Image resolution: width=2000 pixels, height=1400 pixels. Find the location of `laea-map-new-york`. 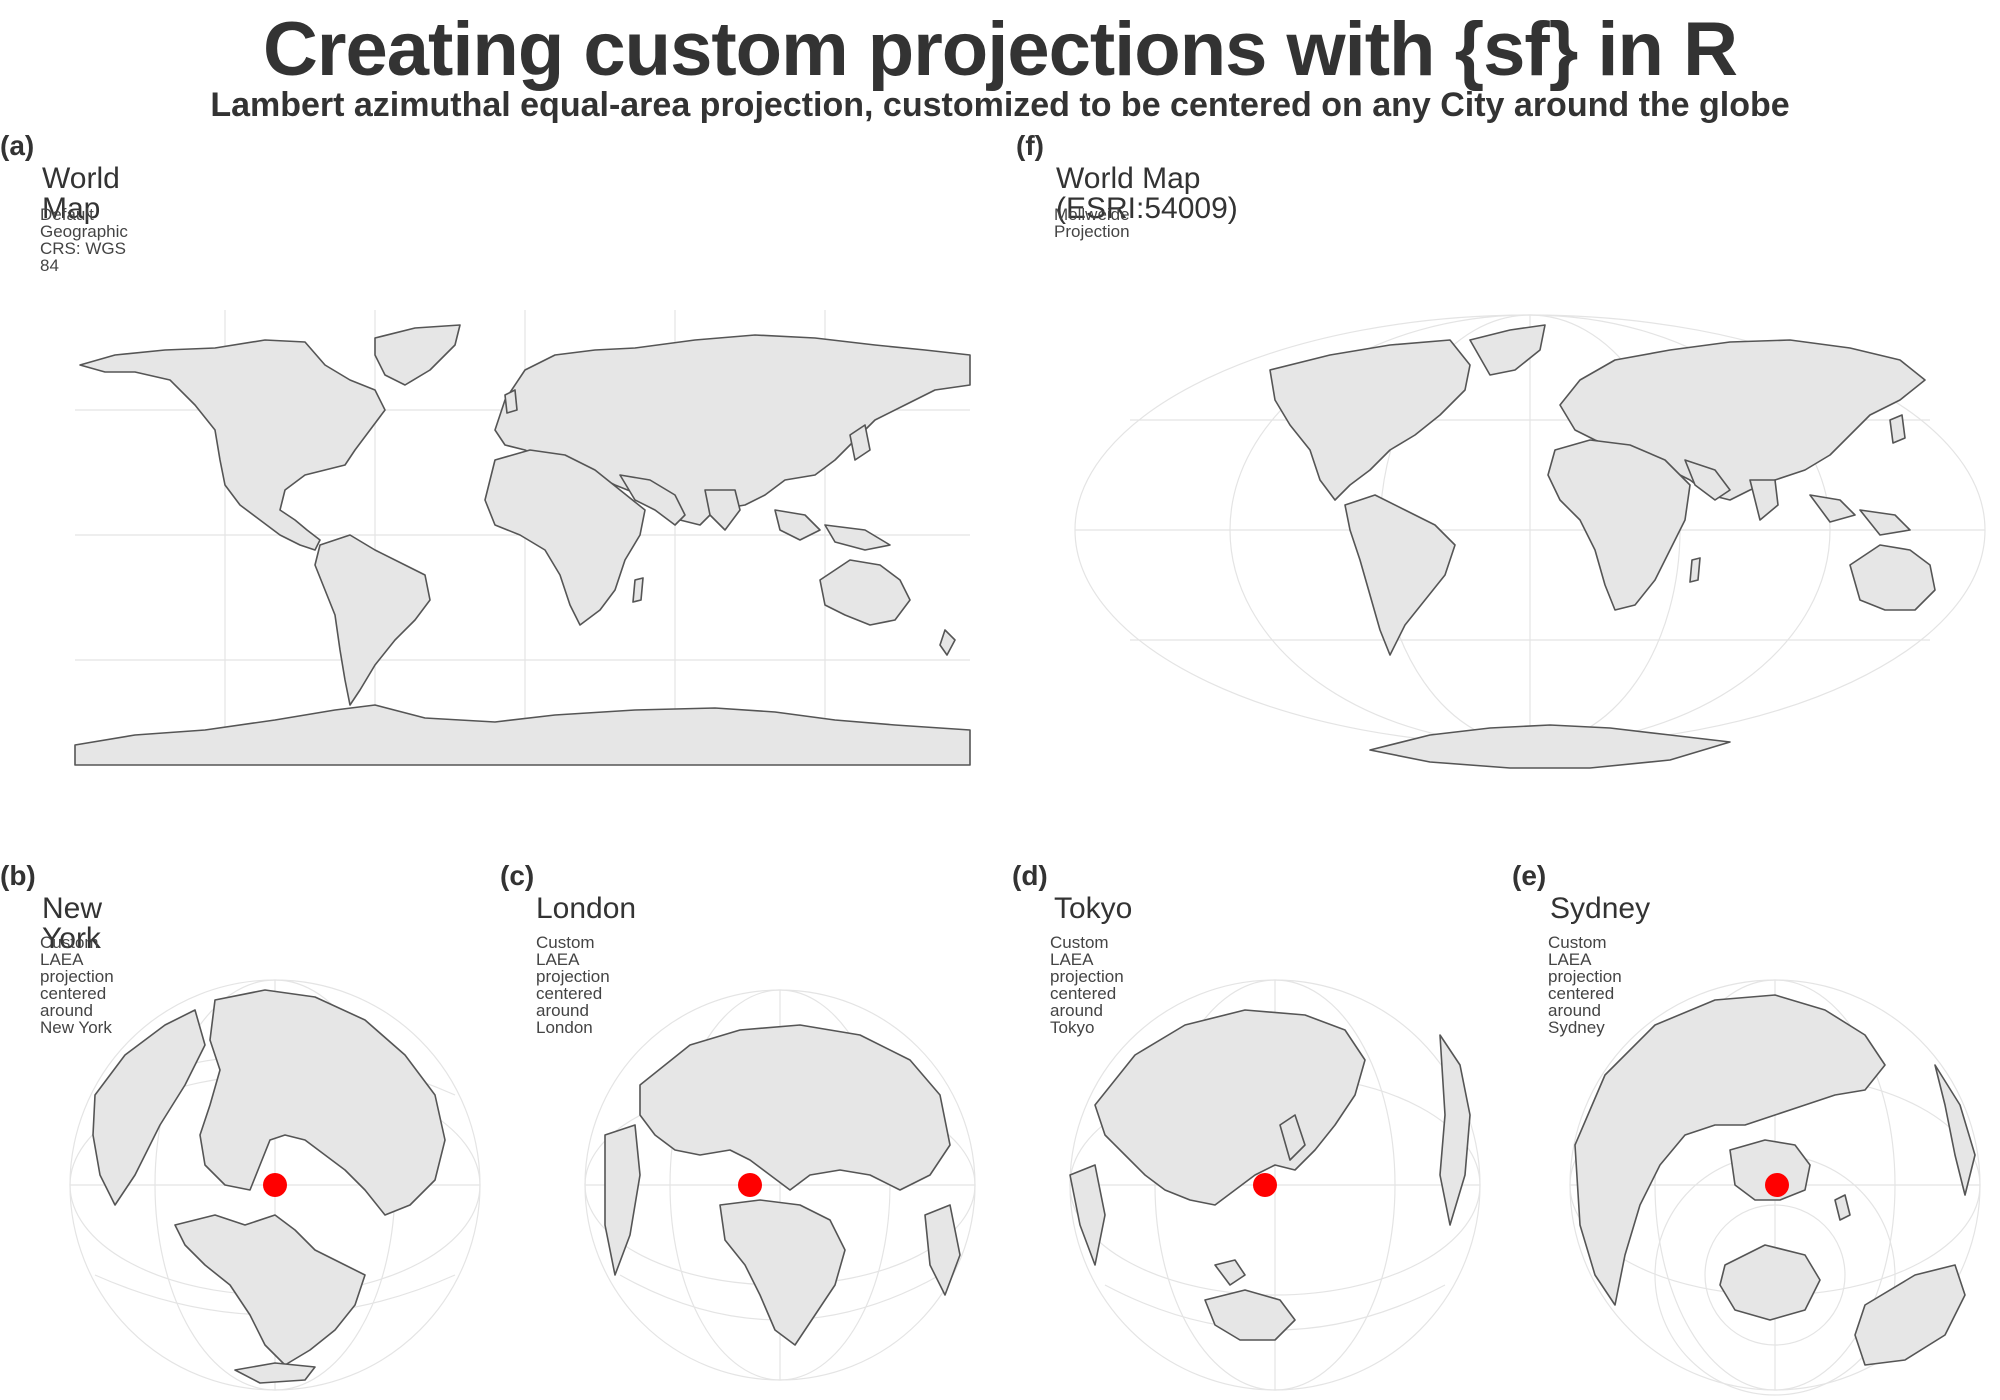

laea-map-new-york is located at coordinates (275, 1185).